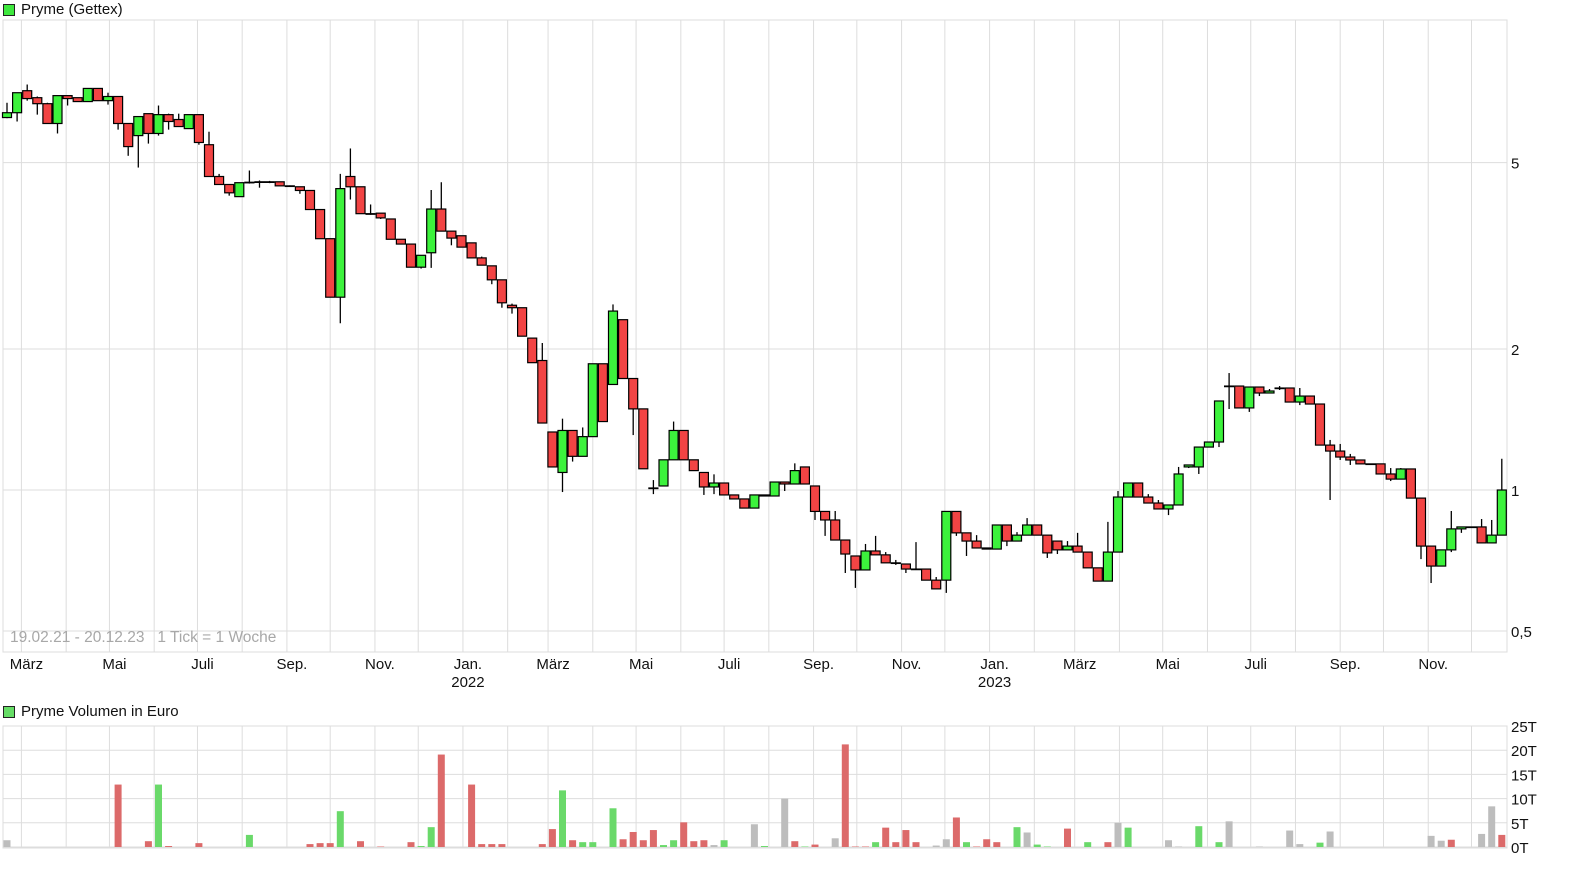 The height and width of the screenshot is (874, 1586). Describe the element at coordinates (9, 9) in the screenshot. I see `price-legend-swatch` at that location.